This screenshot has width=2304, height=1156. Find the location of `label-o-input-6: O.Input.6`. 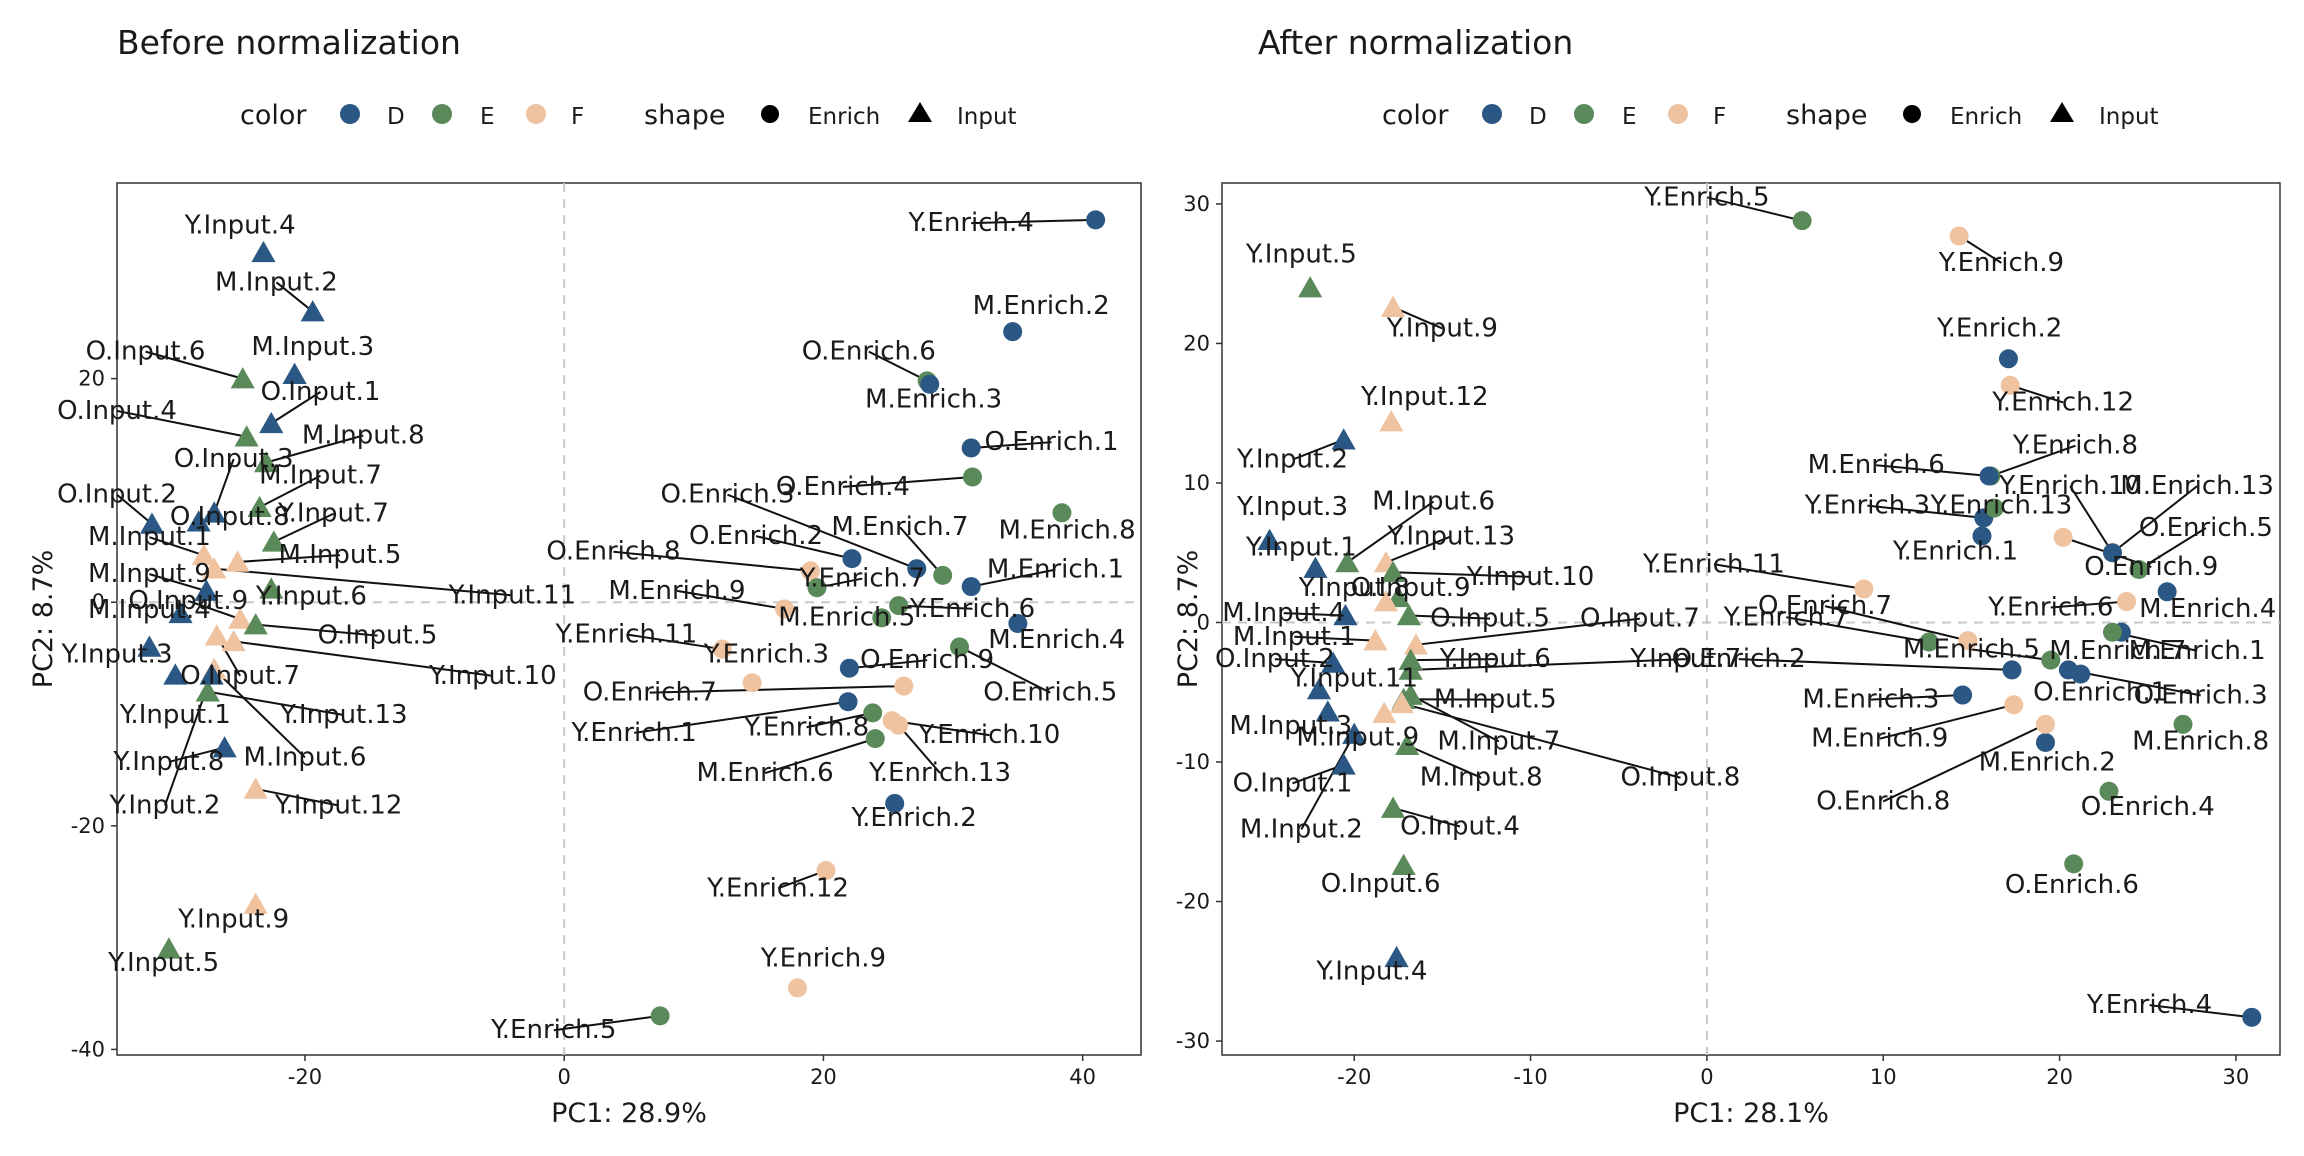

label-o-input-6: O.Input.6 is located at coordinates (1381, 884).